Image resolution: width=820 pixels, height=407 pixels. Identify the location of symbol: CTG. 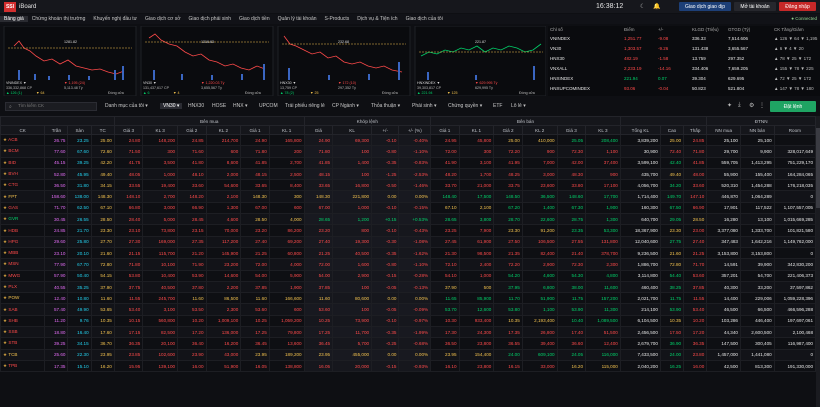
(13, 185).